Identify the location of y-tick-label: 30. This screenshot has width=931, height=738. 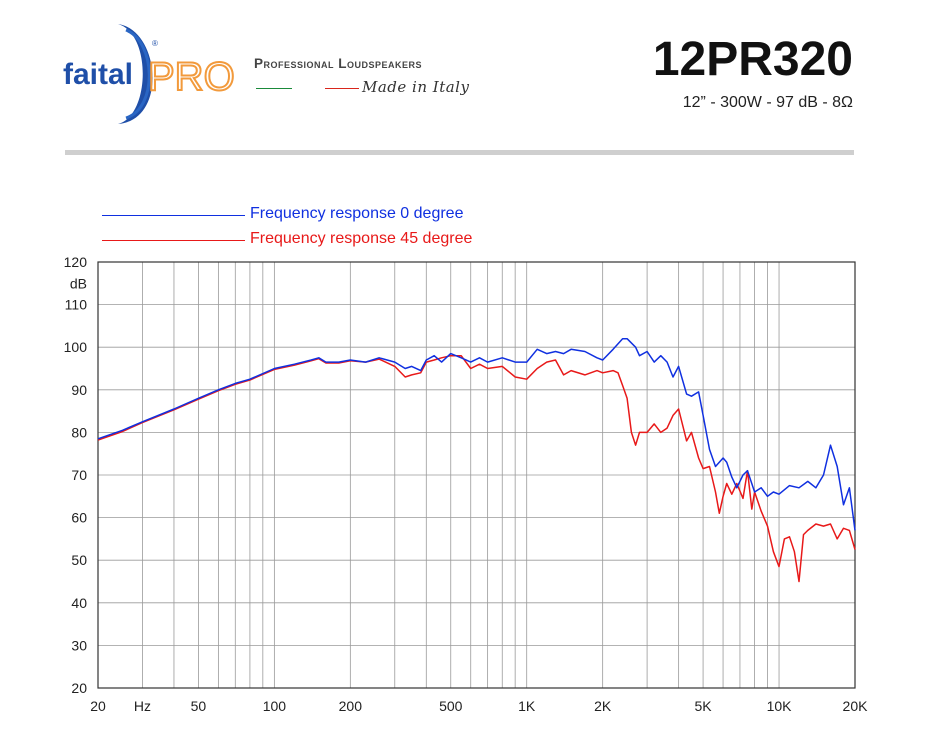
(79, 645).